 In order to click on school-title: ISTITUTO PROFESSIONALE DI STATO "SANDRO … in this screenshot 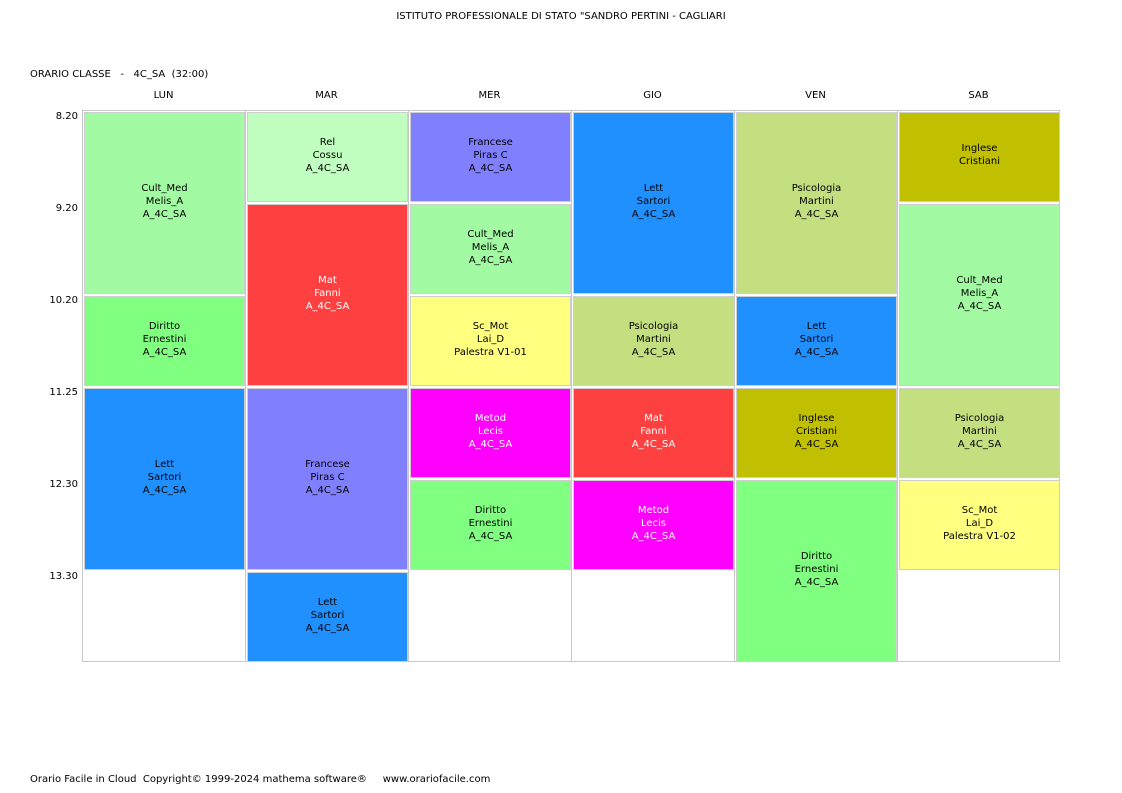, I will do `click(561, 16)`.